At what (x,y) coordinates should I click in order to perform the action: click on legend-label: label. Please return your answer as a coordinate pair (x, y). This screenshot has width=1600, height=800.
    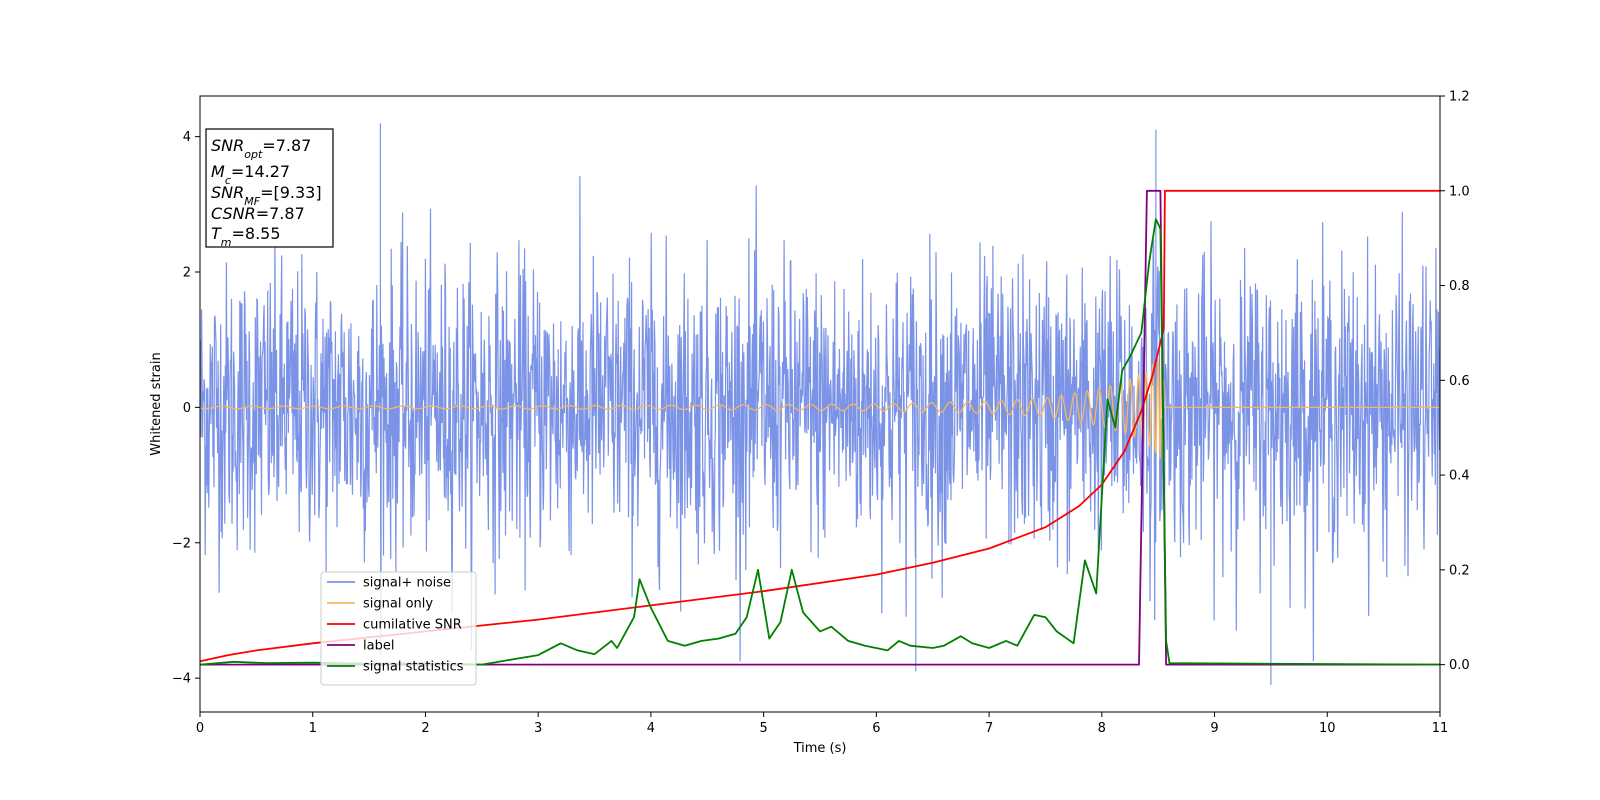
    Looking at the image, I should click on (378, 646).